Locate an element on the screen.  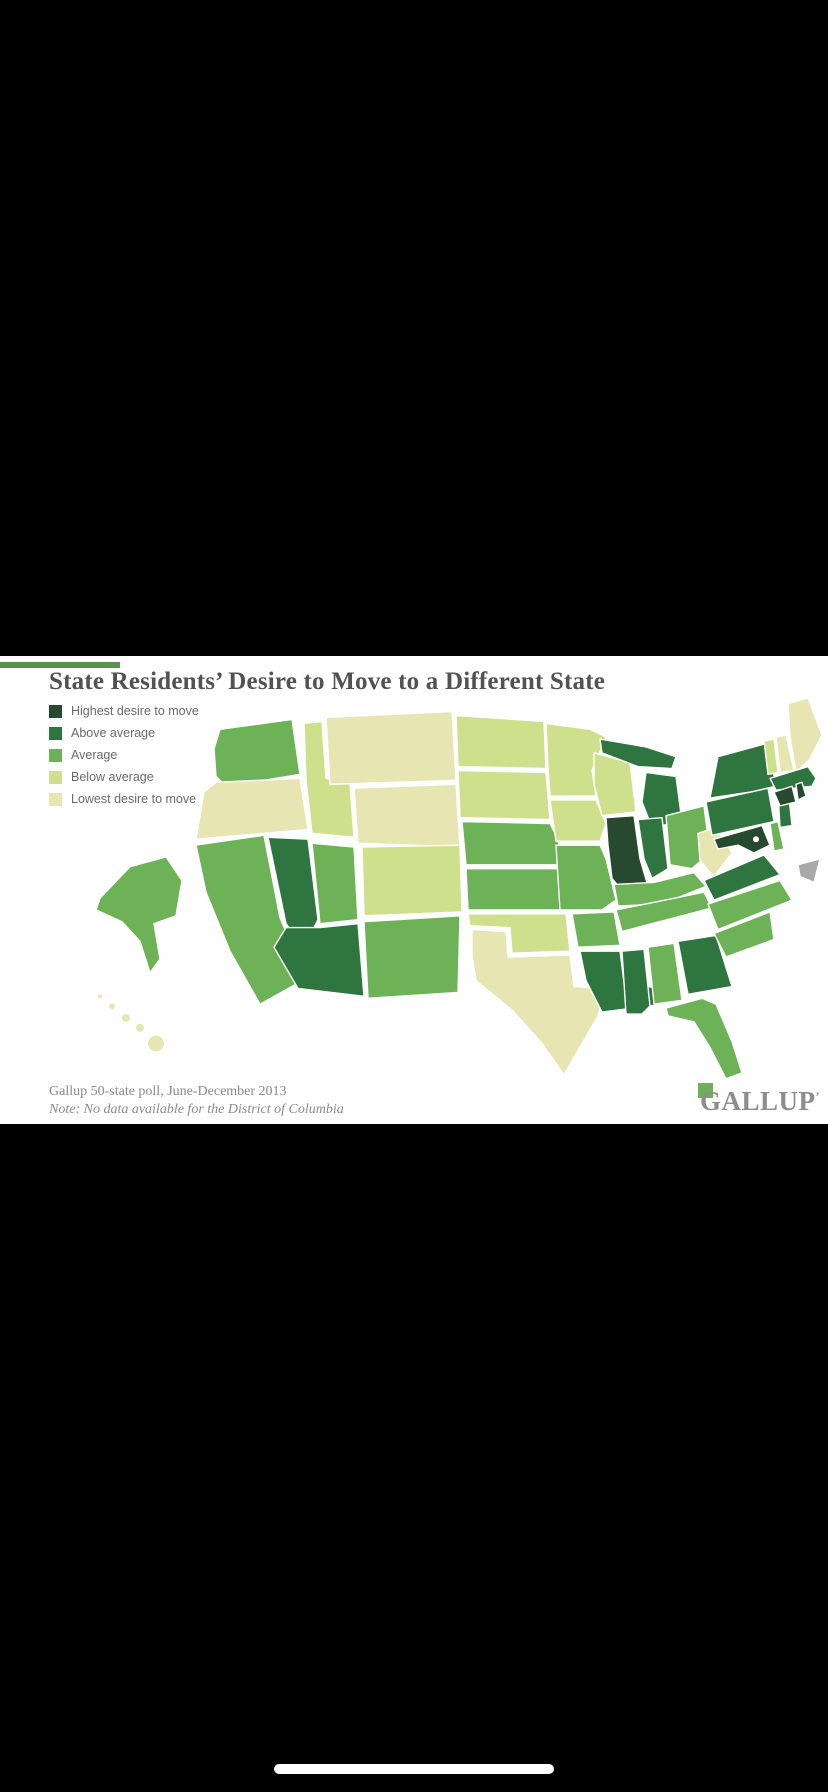
state-ID is located at coordinates (329, 779).